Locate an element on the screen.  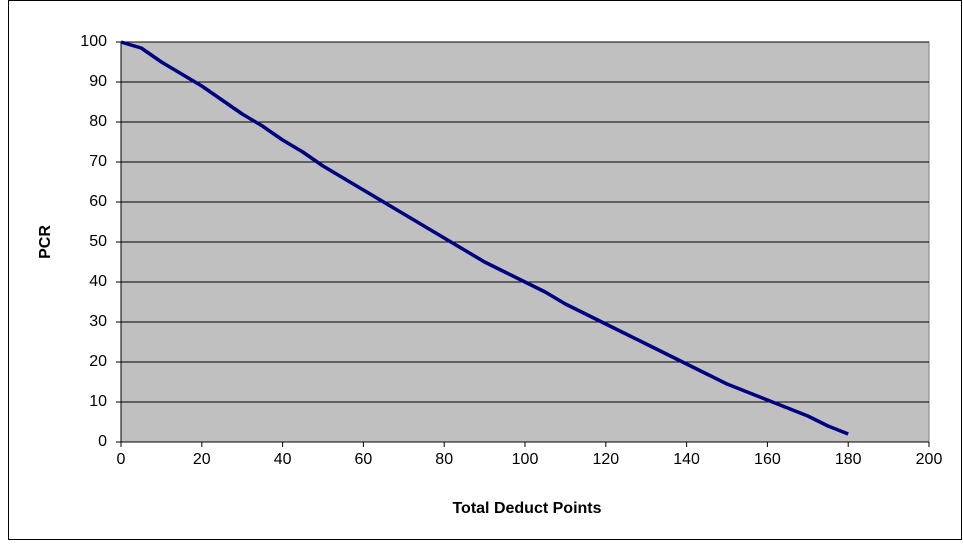
y-axis-title: PCR is located at coordinates (45, 242).